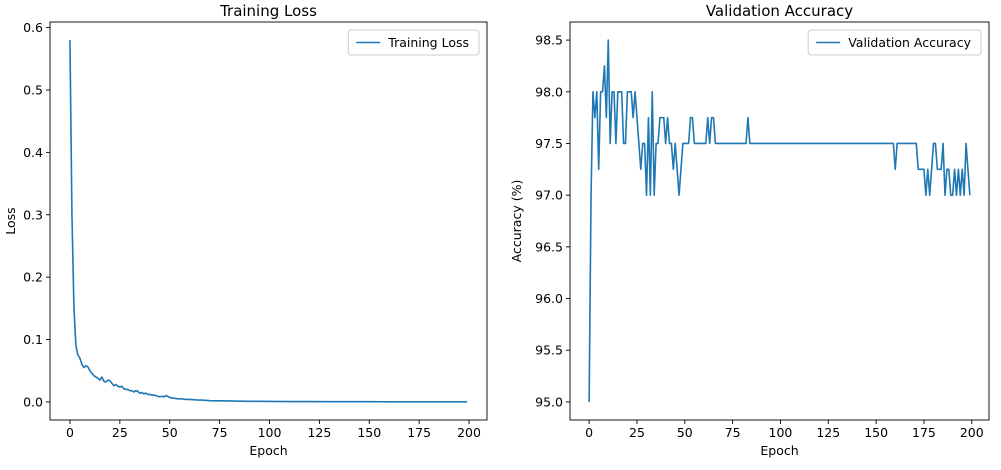  I want to click on training-loss-y-tick-label: 0.3, so click(33, 214).